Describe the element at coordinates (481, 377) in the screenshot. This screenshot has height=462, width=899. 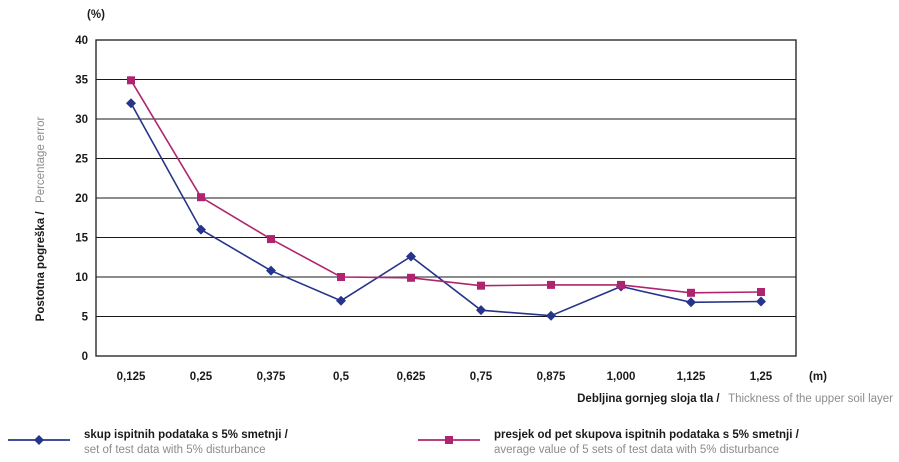
I see `x-tick-label: 0,75` at that location.